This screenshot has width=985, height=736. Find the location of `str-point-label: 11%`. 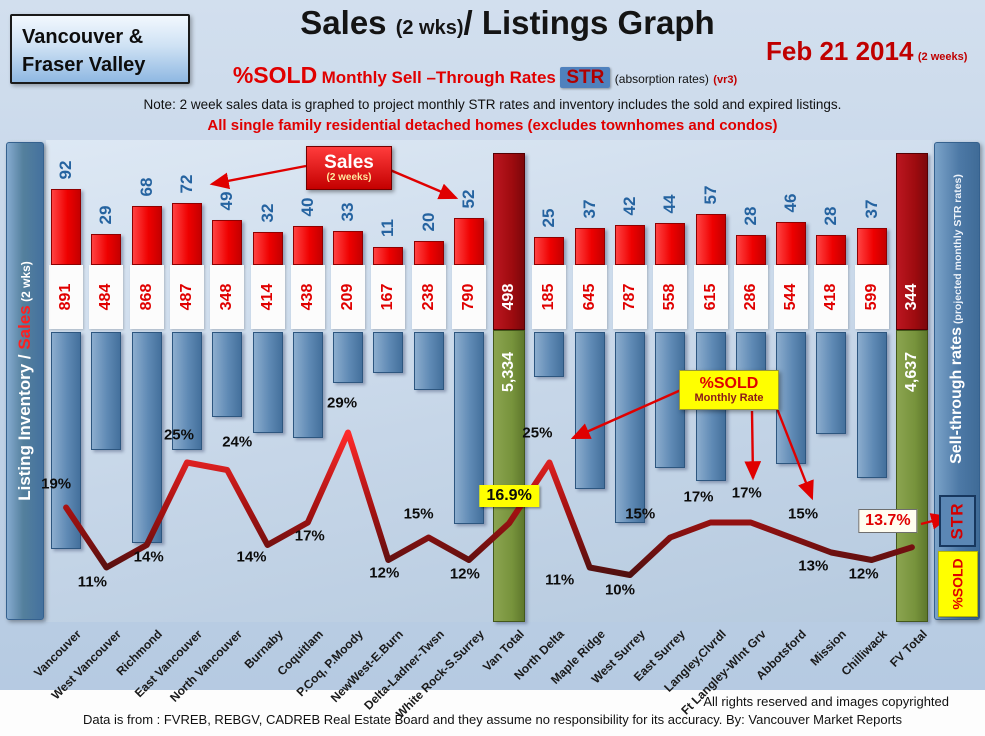

str-point-label: 11% is located at coordinates (560, 579).